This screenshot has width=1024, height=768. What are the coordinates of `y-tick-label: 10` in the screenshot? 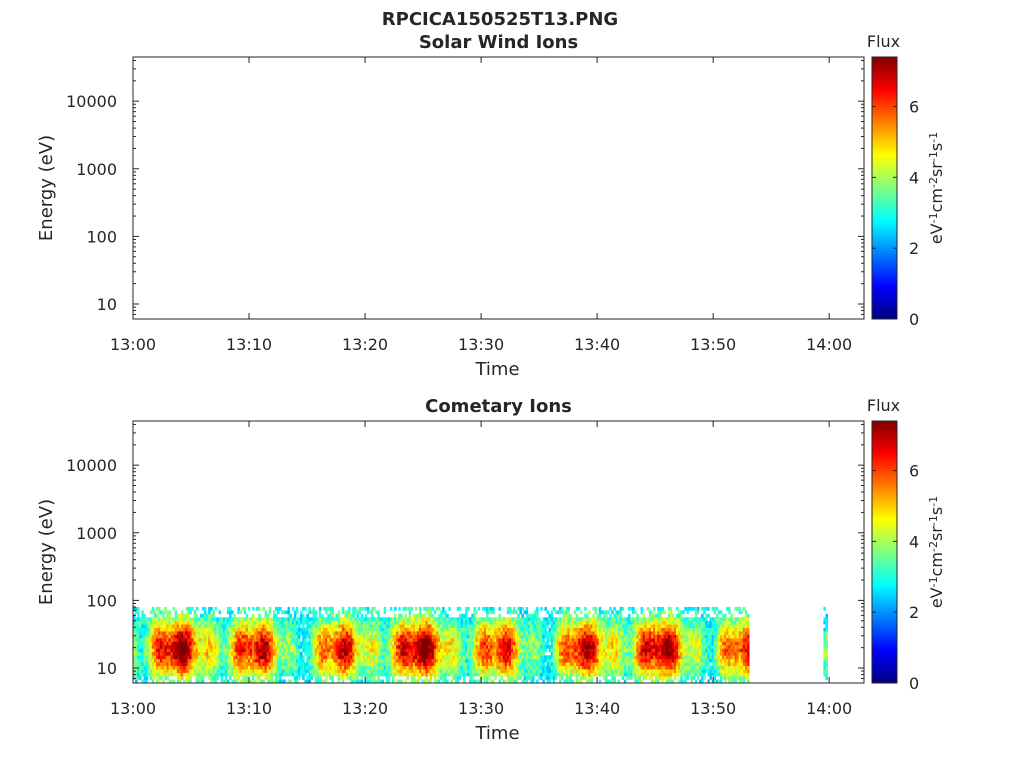 It's located at (107, 304).